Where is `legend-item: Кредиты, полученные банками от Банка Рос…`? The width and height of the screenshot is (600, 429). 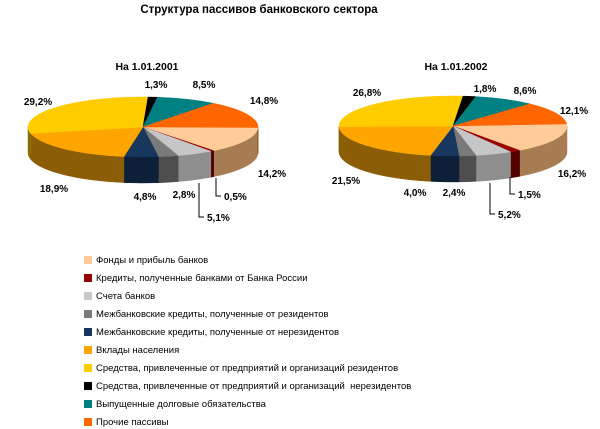 legend-item: Кредиты, полученные банками от Банка Рос… is located at coordinates (247, 278).